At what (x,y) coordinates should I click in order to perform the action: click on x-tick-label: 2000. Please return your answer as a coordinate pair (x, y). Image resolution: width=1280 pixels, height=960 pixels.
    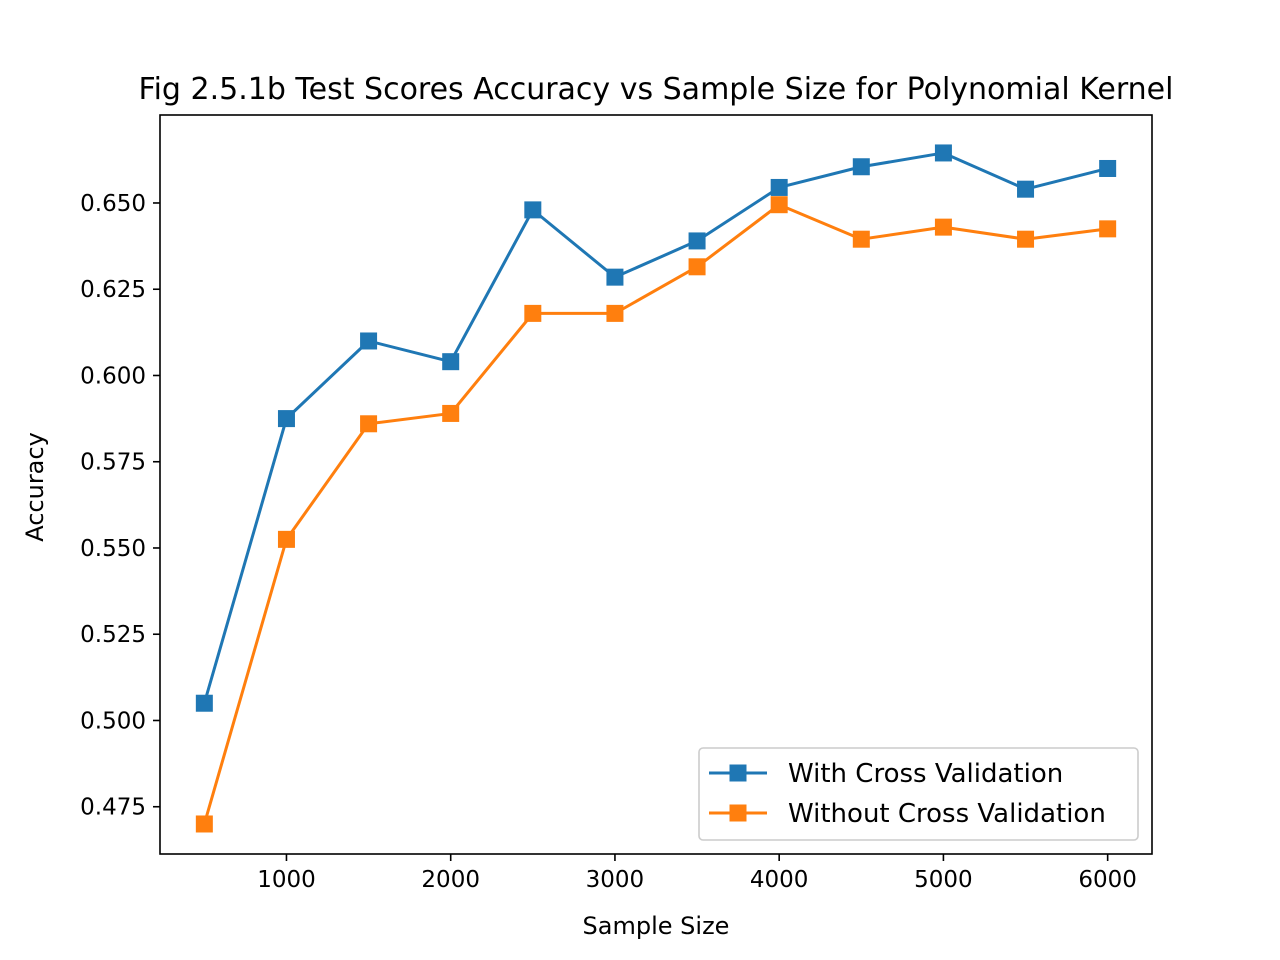
    Looking at the image, I should click on (450, 880).